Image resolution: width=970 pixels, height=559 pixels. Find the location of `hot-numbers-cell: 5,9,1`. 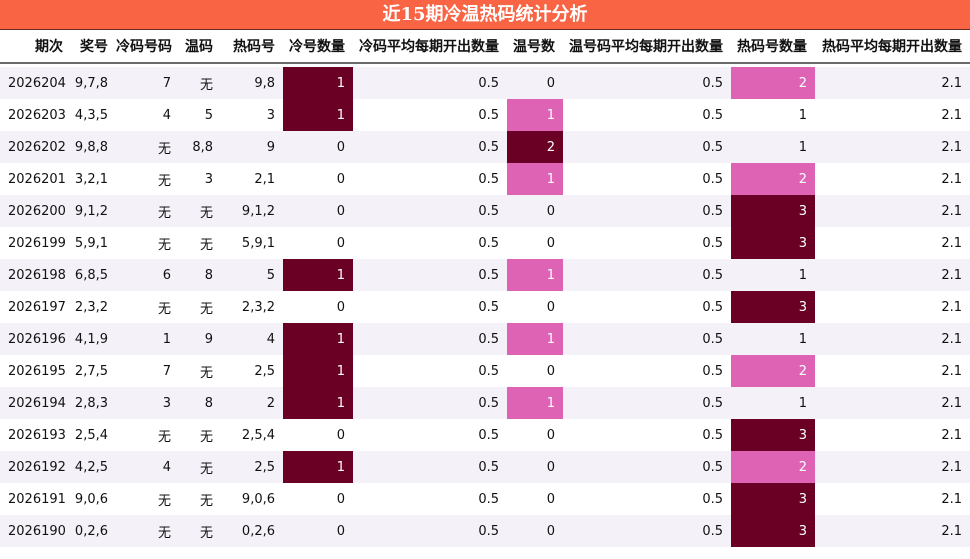

hot-numbers-cell: 5,9,1 is located at coordinates (252, 243).